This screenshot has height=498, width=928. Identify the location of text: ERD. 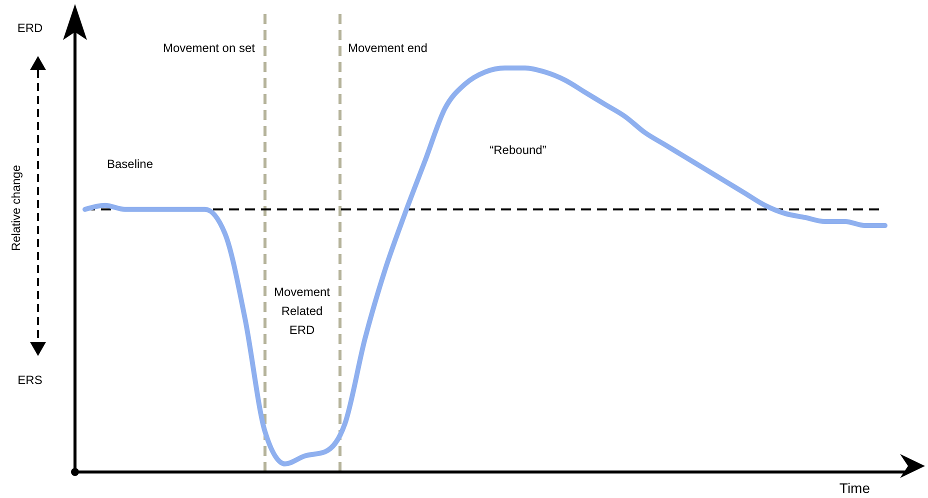
(30, 28).